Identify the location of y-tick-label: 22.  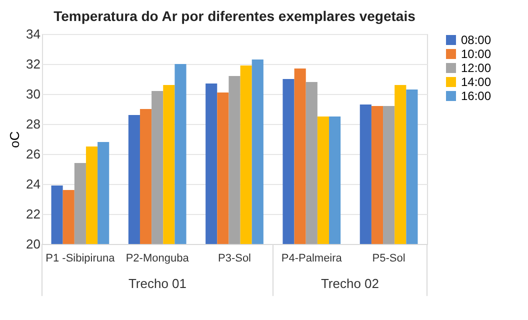
(33, 214).